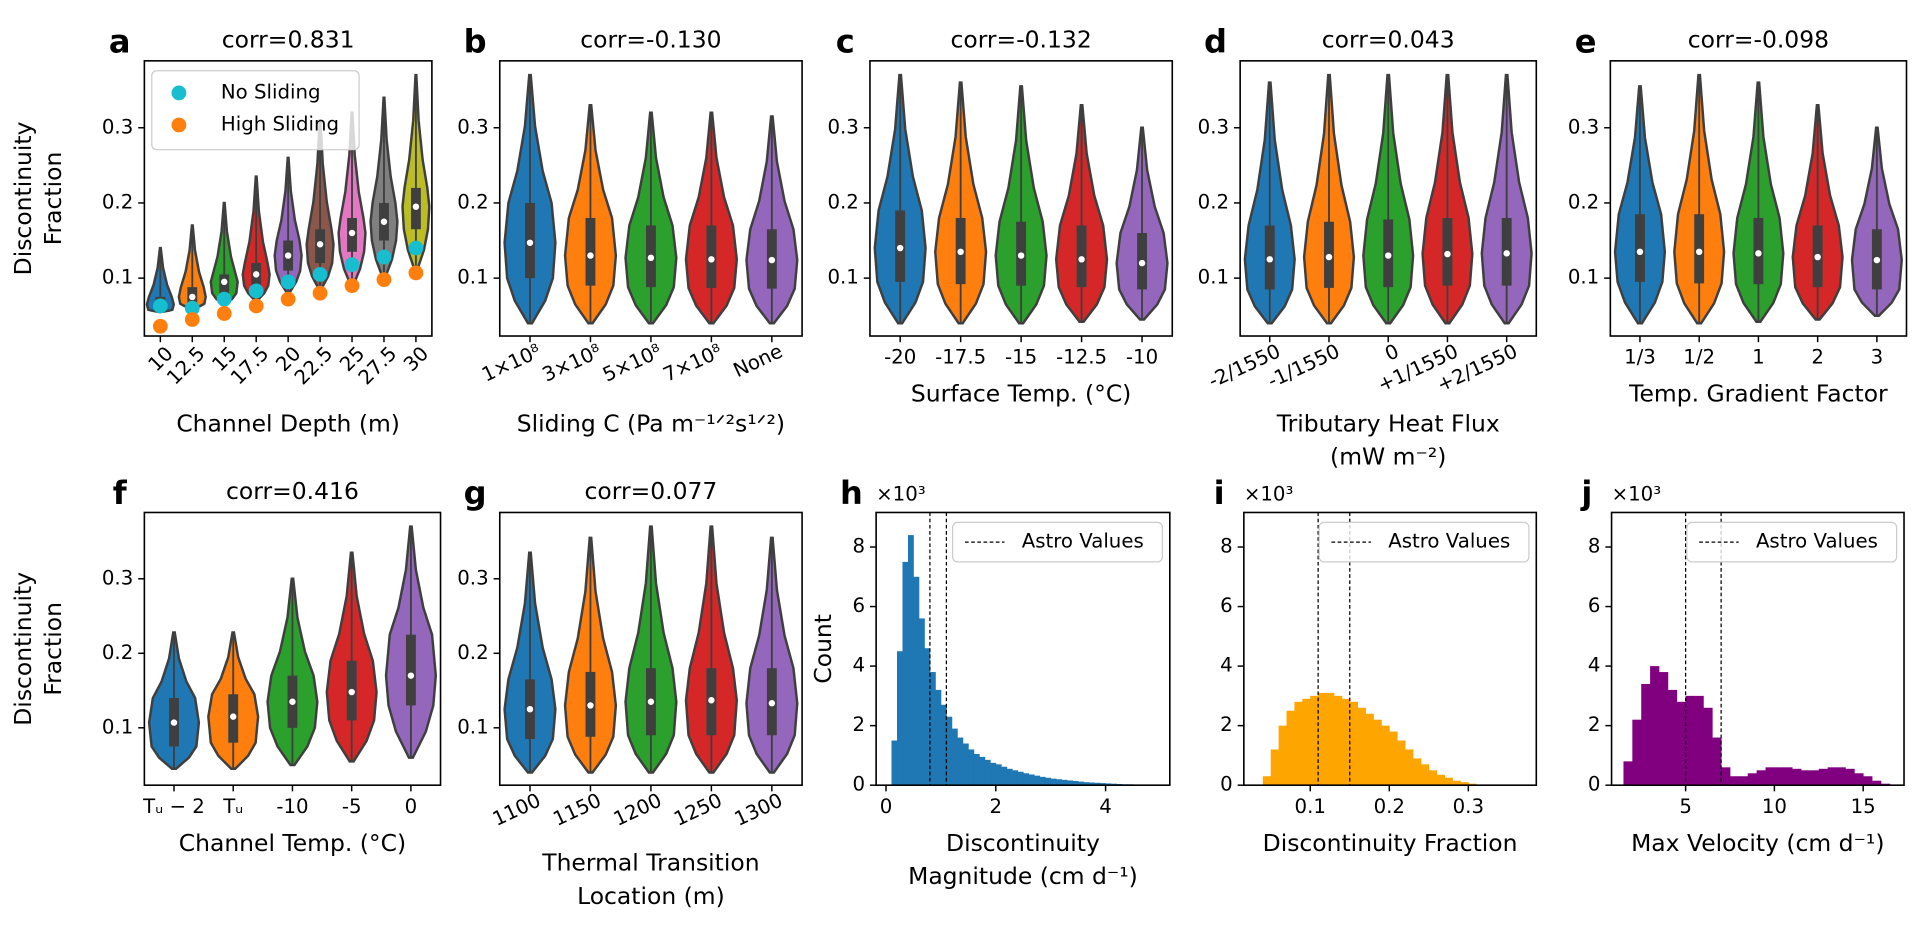 This screenshot has height=929, width=1925. I want to click on panel-letter: c, so click(845, 42).